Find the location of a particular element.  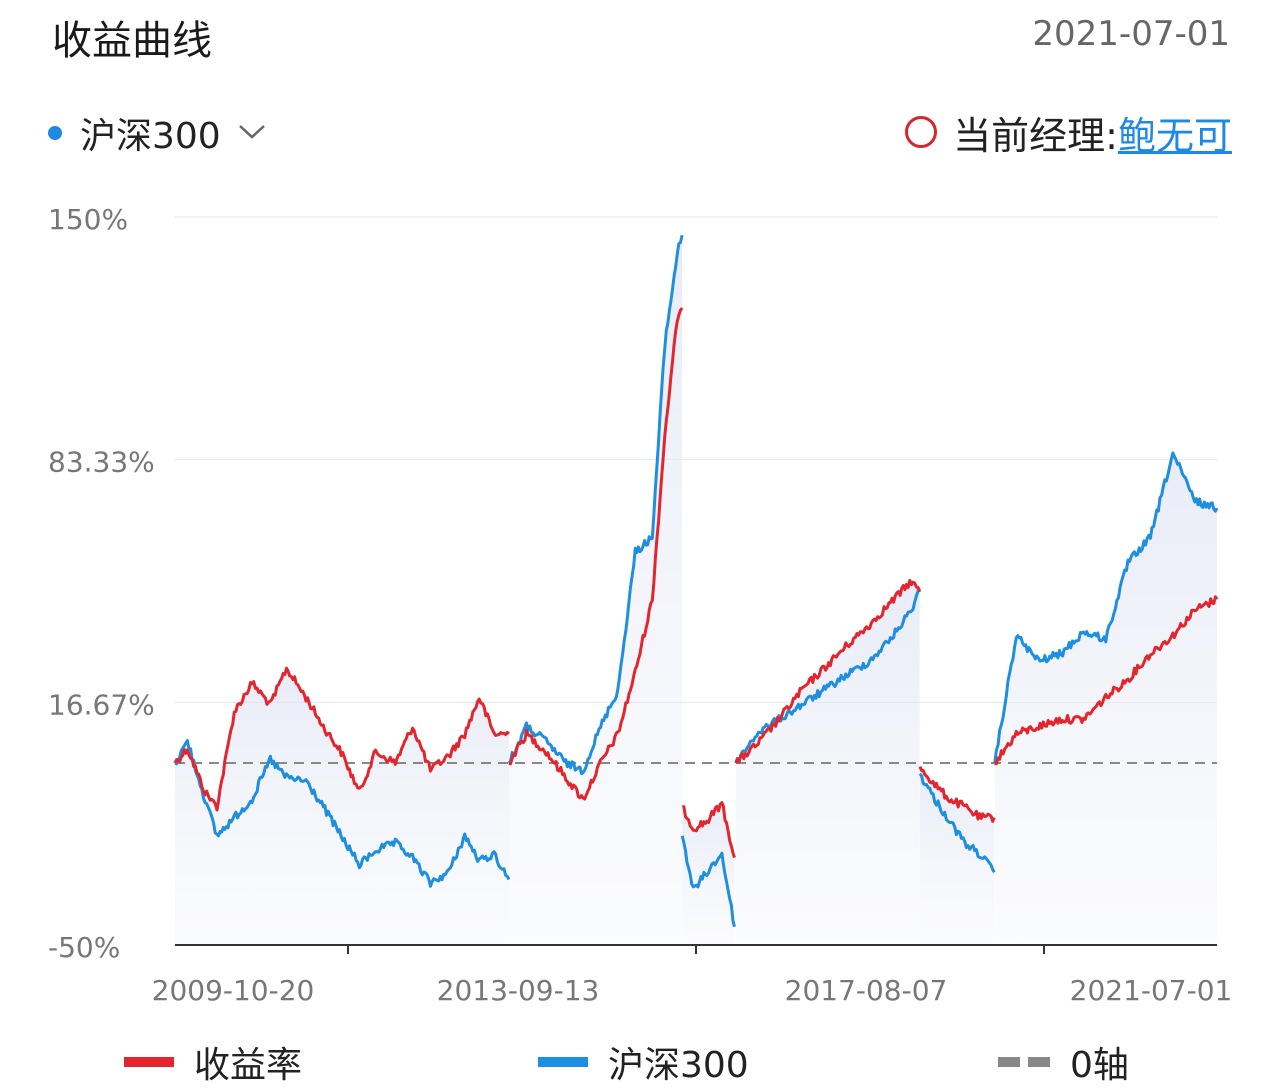

legend-return: 收益率 is located at coordinates (213, 1062).